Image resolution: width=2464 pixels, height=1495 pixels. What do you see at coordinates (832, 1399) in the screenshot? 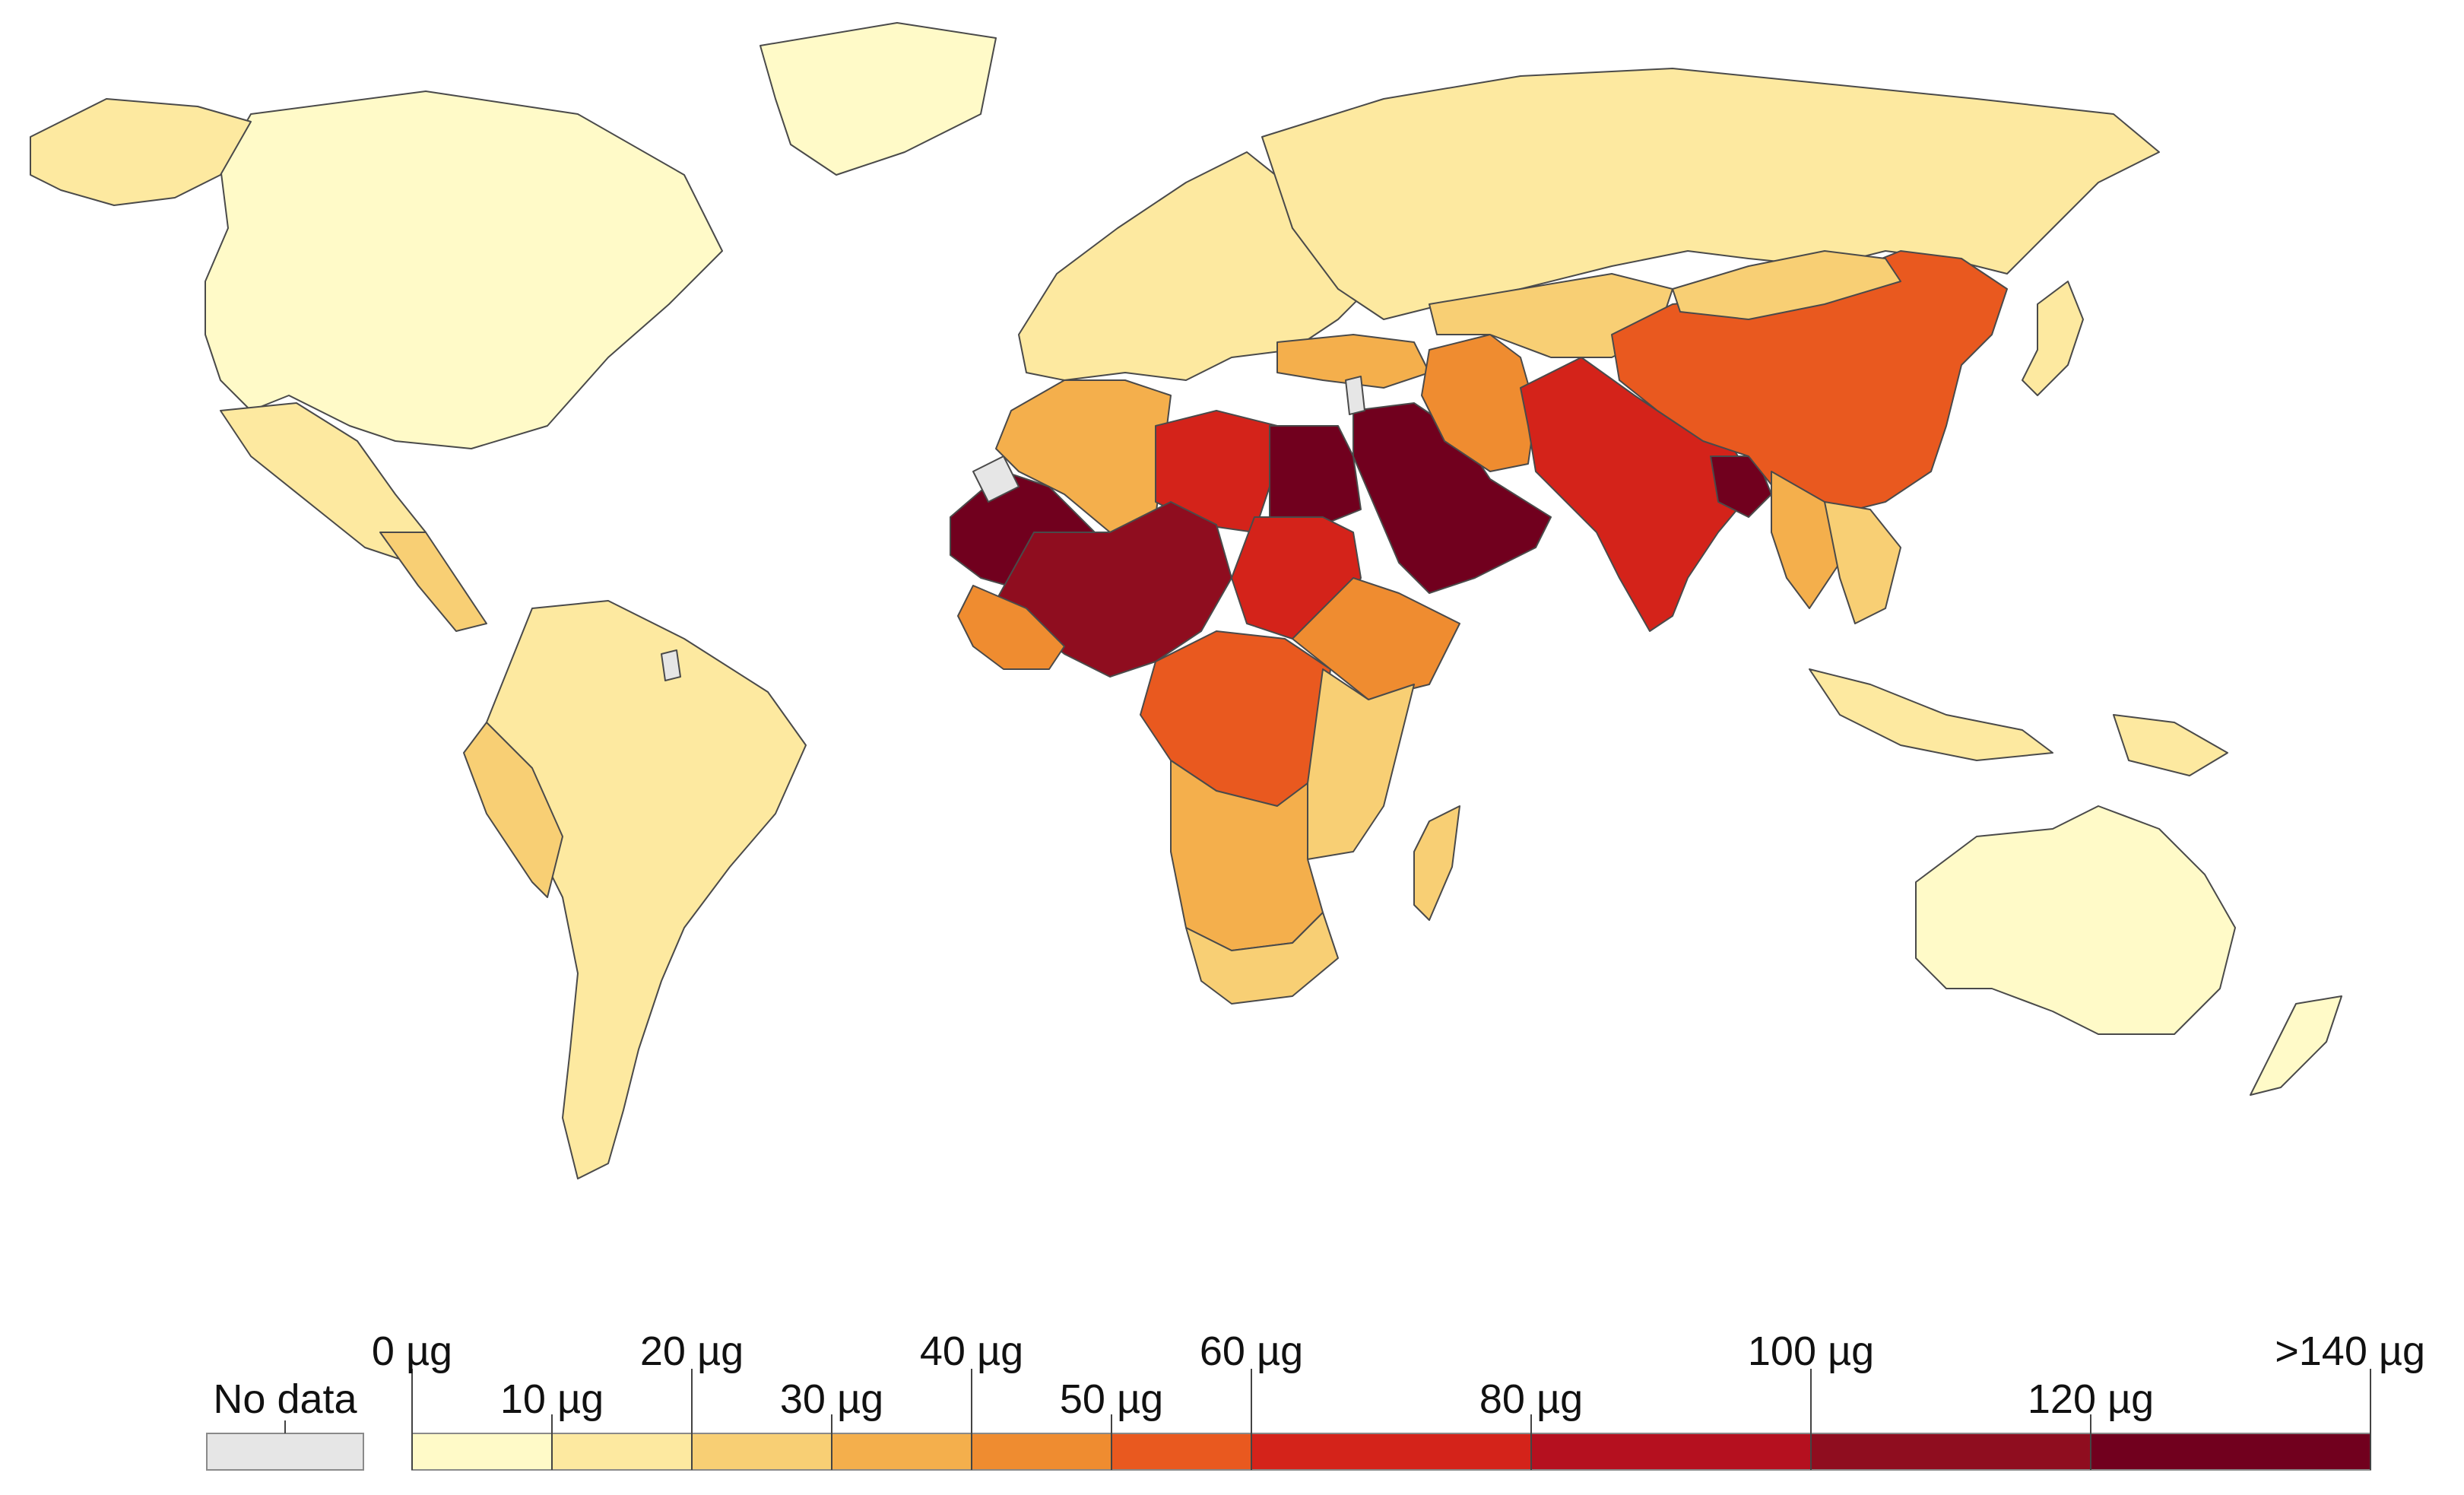
I see `legend-label-bottom: 30 µg` at bounding box center [832, 1399].